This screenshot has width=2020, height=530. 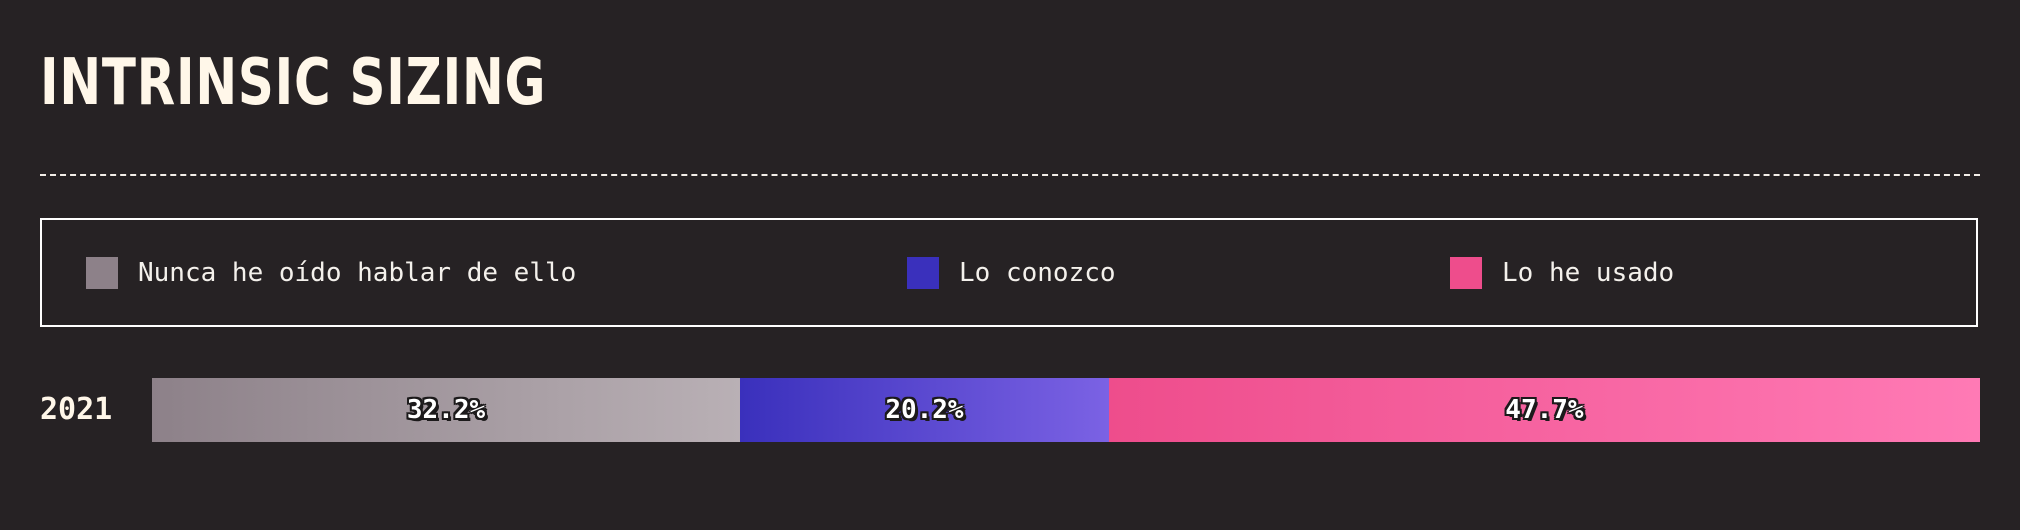 I want to click on stacked-bar-2021: 32.2% 20.2% 47.7%, so click(x=1066, y=410).